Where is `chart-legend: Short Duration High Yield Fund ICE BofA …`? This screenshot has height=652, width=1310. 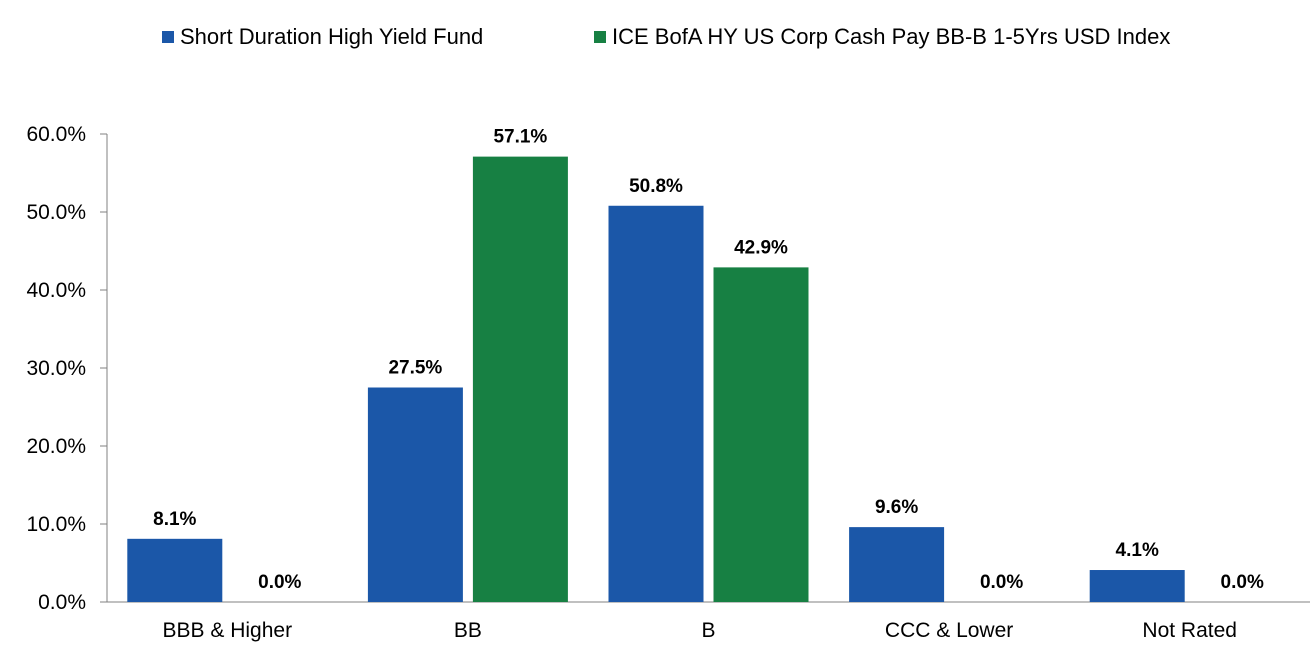
chart-legend: Short Duration High Yield Fund ICE BofA … is located at coordinates (655, 39).